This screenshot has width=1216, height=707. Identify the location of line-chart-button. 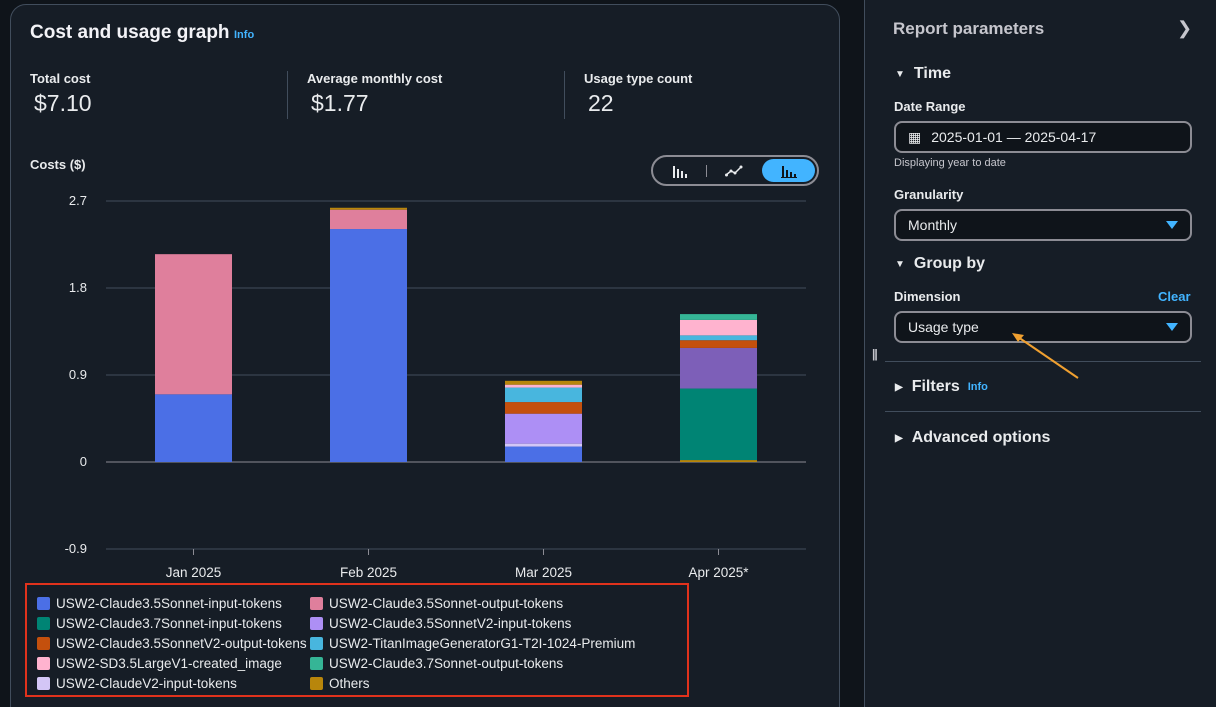
(733, 170).